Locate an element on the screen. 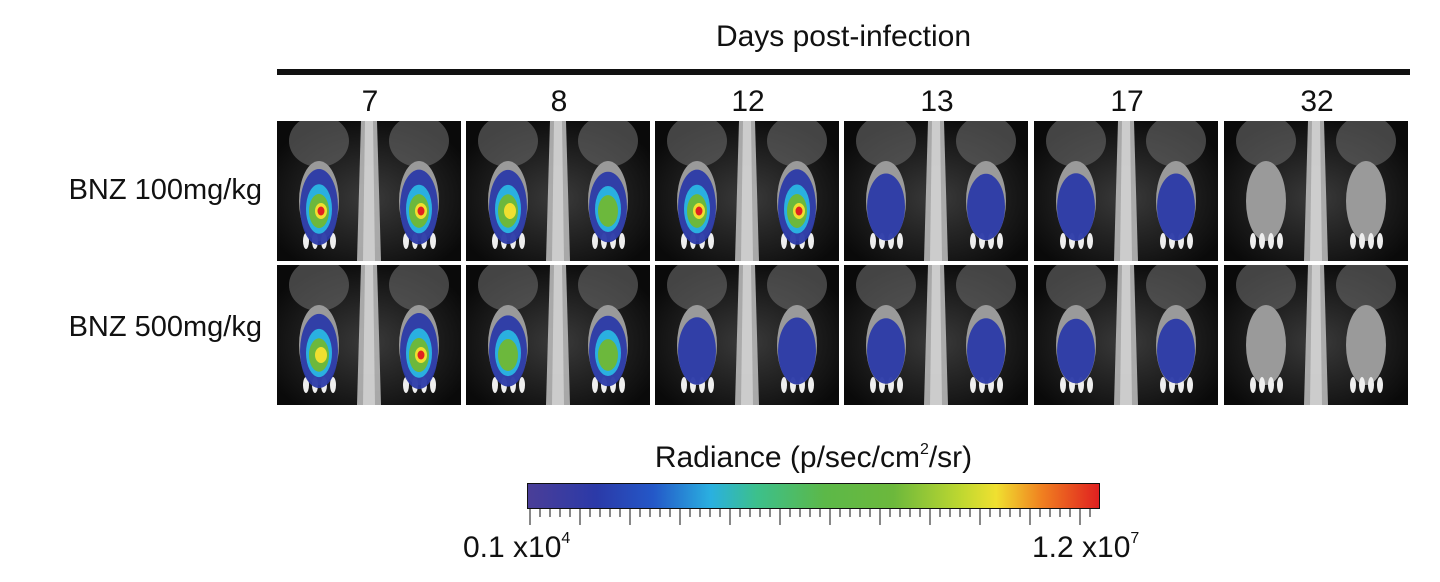 The image size is (1440, 582). image-panel-500-day7 is located at coordinates (369, 335).